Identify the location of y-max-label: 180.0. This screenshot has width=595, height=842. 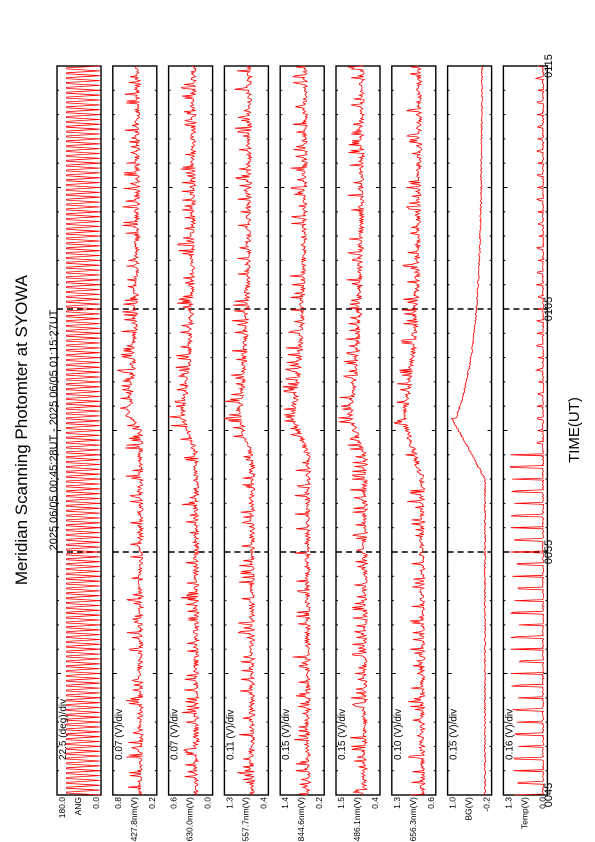
(62, 808).